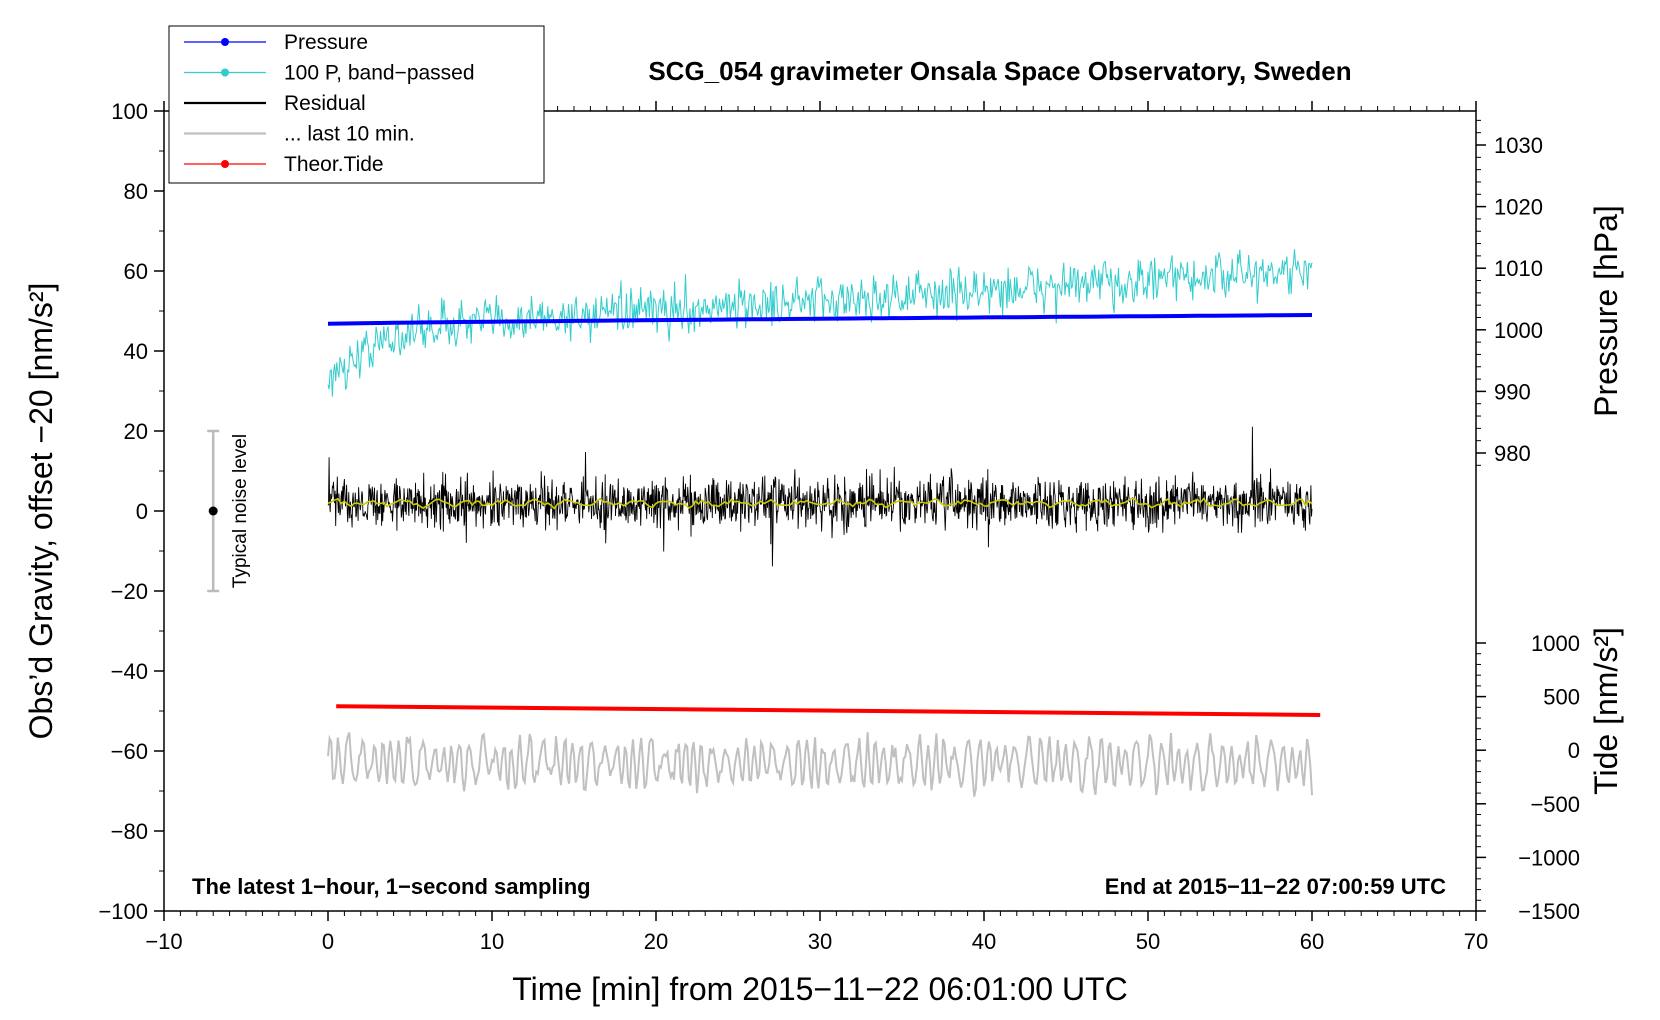  Describe the element at coordinates (656, 941) in the screenshot. I see `x-tick-label: 20` at that location.